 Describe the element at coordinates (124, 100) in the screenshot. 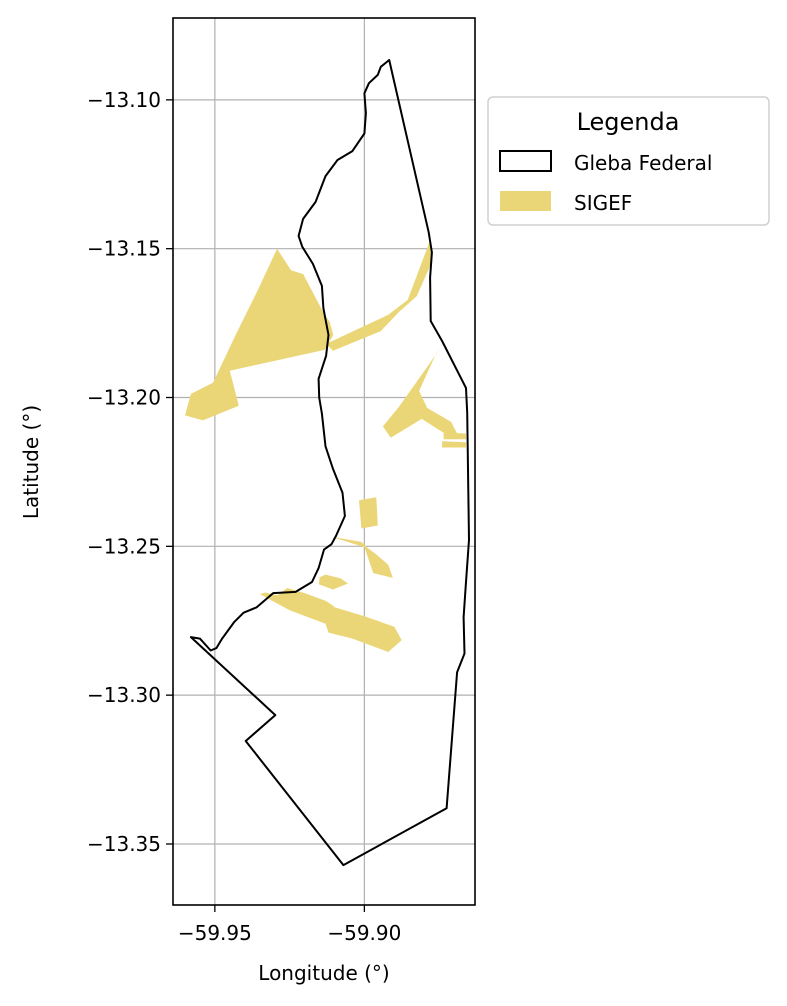

I see `y-tick-label-0: −13.10` at that location.